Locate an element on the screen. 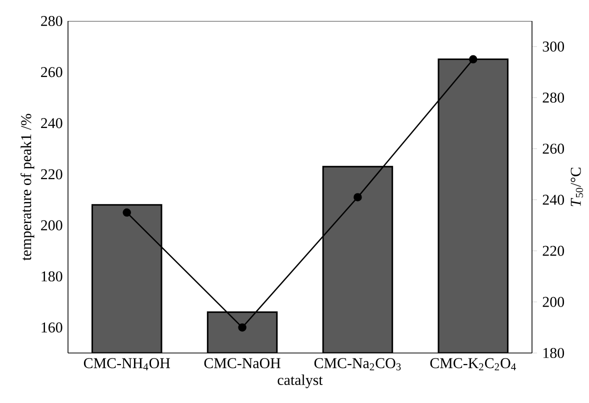  y-tick-label: 160 is located at coordinates (52, 327).